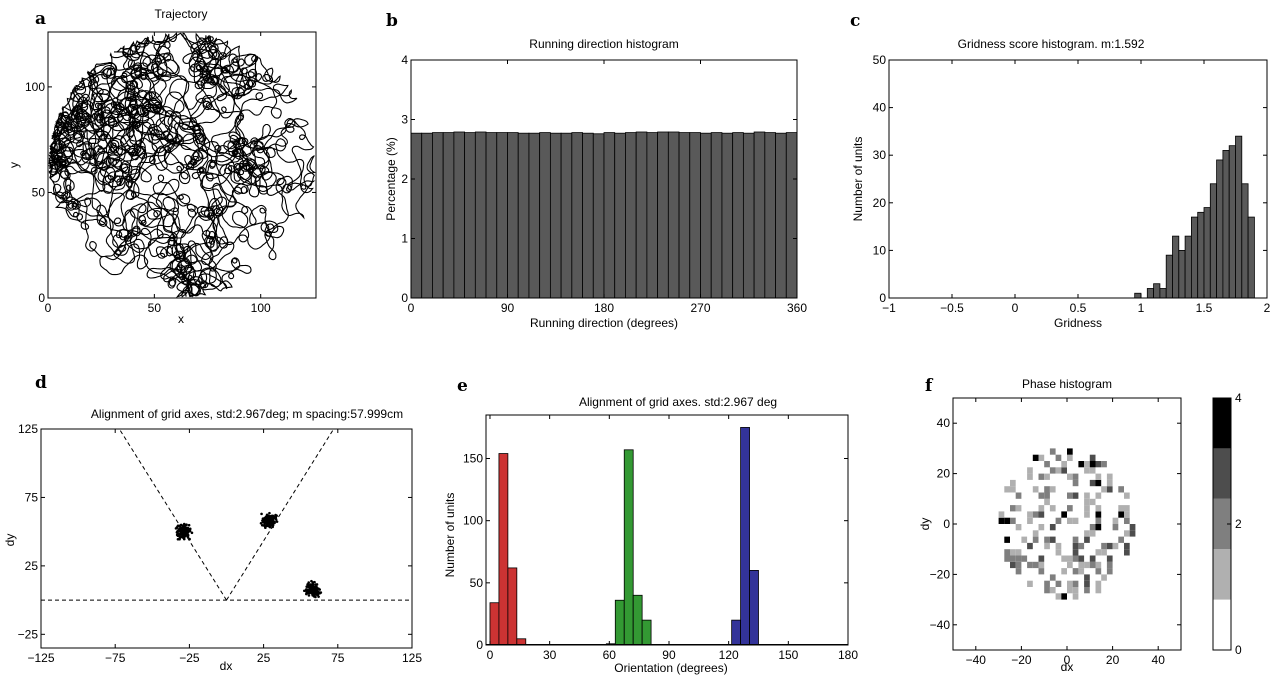  Describe the element at coordinates (479, 645) in the screenshot. I see `panel-e-ytick-label: 0` at that location.